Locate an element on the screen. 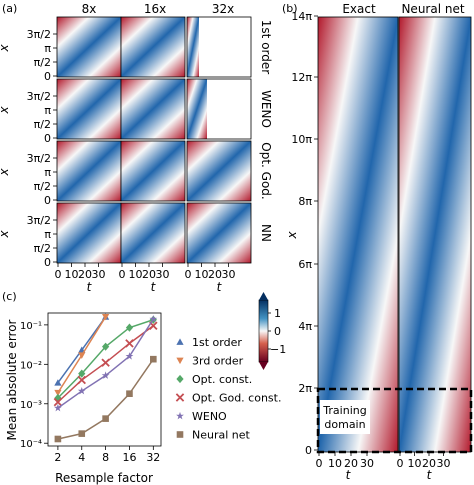 This screenshot has height=485, width=474. heatmap-opt-god-8x is located at coordinates (89, 171).